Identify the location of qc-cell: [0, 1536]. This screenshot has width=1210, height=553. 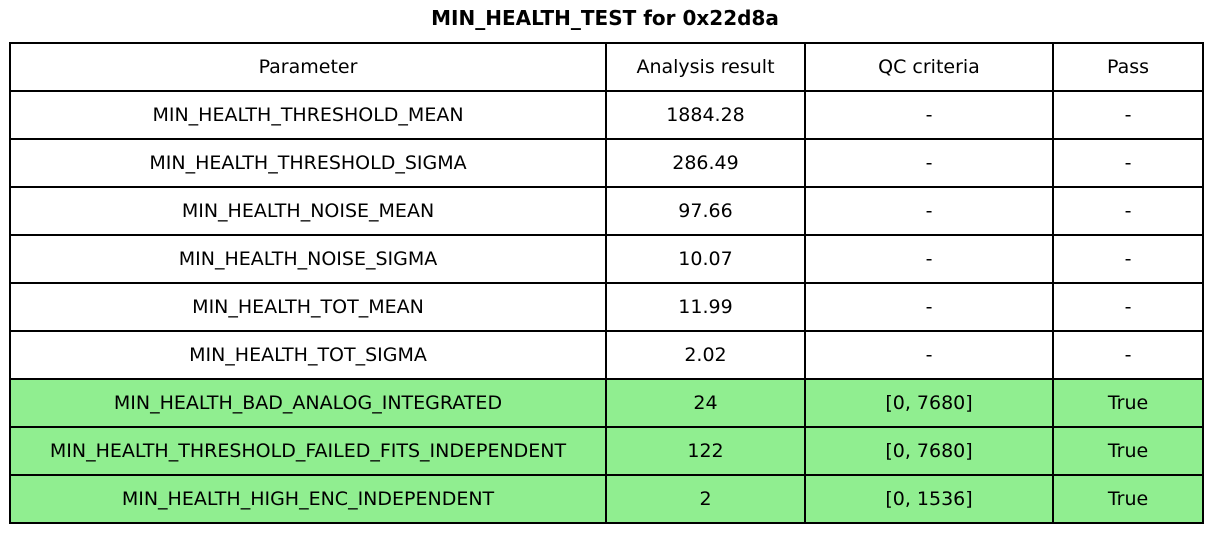
(929, 499).